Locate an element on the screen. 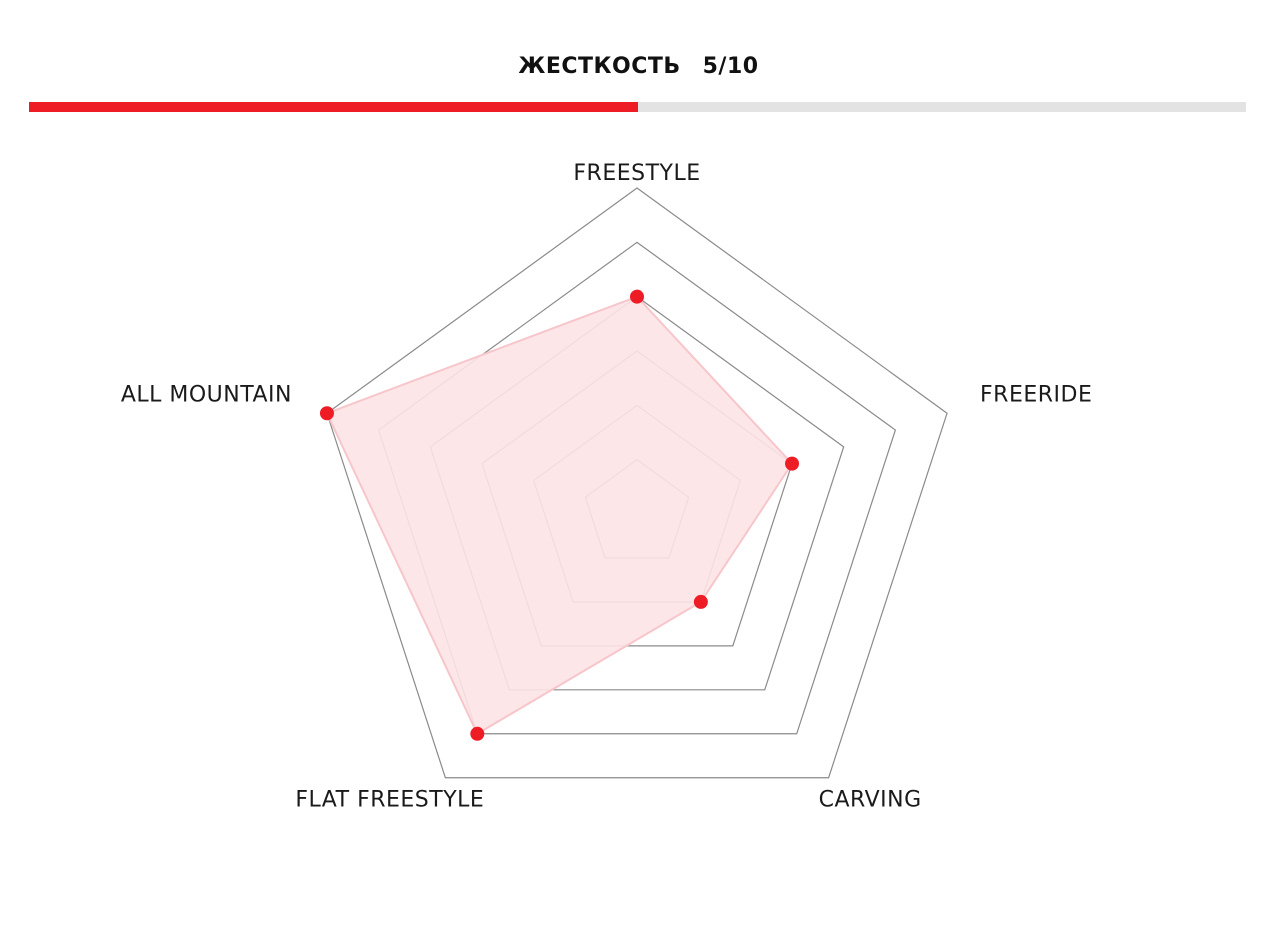  radar-point-freestyle is located at coordinates (637, 296).